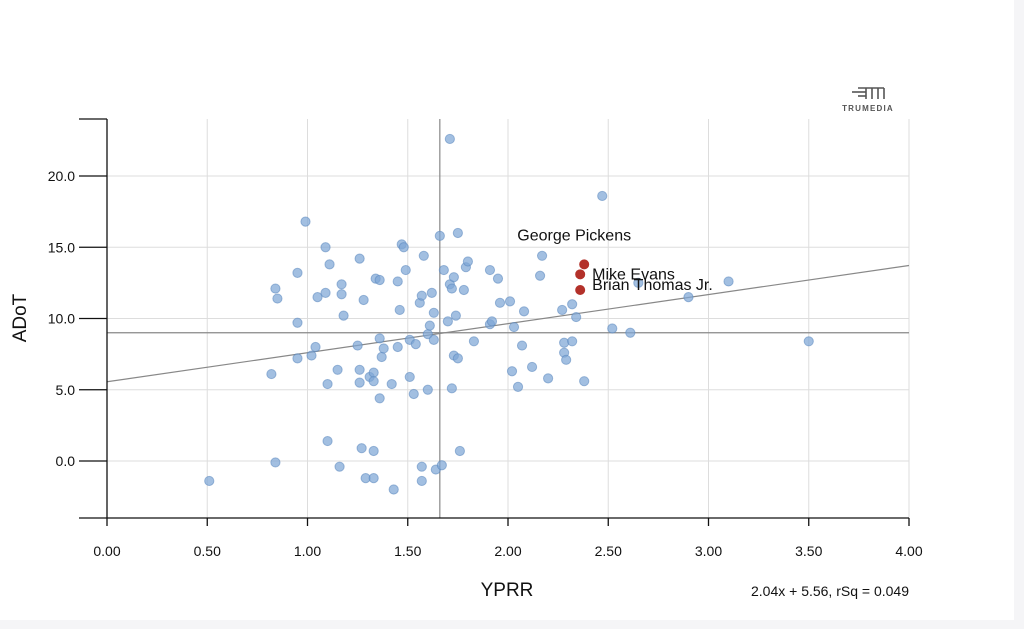 This screenshot has height=629, width=1024. I want to click on x-tick-label: 0.50, so click(207, 551).